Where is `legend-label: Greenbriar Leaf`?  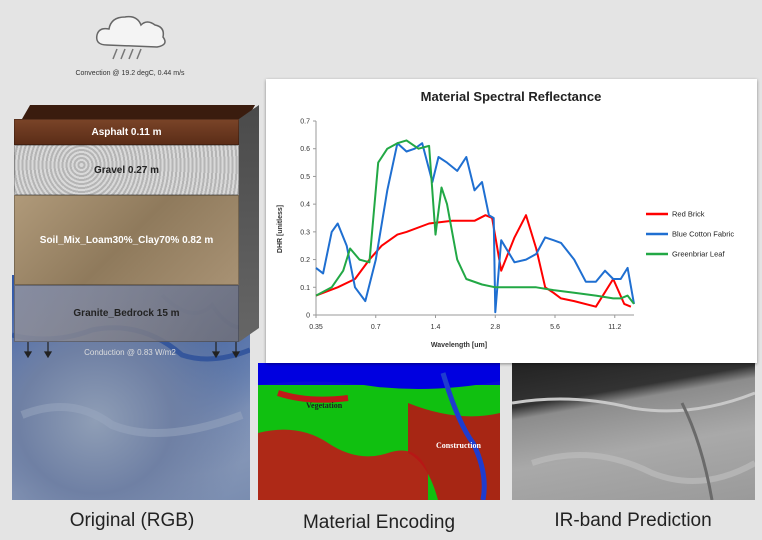
legend-label: Greenbriar Leaf is located at coordinates (698, 254).